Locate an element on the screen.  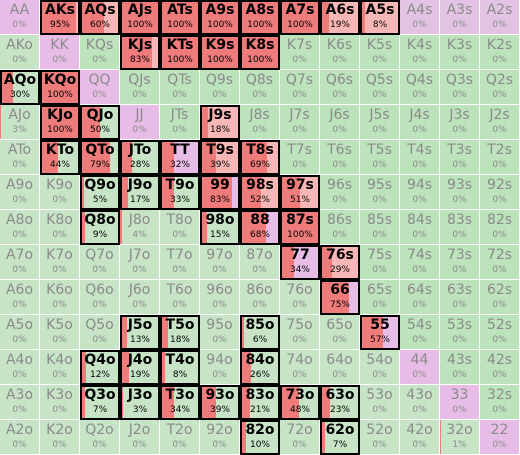
hand-cell-q5o: Q5o 0% is located at coordinates (100, 332).